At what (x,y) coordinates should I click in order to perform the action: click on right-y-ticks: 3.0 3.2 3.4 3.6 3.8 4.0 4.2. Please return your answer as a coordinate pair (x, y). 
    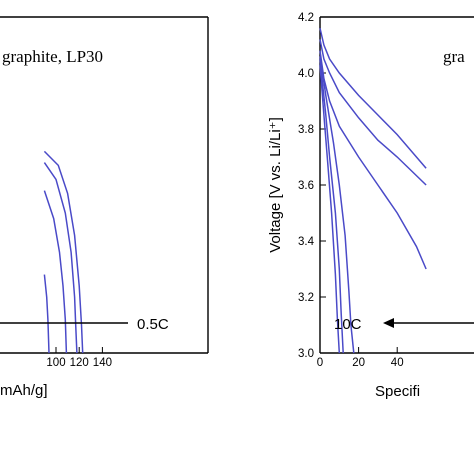
    Looking at the image, I should click on (312, 186).